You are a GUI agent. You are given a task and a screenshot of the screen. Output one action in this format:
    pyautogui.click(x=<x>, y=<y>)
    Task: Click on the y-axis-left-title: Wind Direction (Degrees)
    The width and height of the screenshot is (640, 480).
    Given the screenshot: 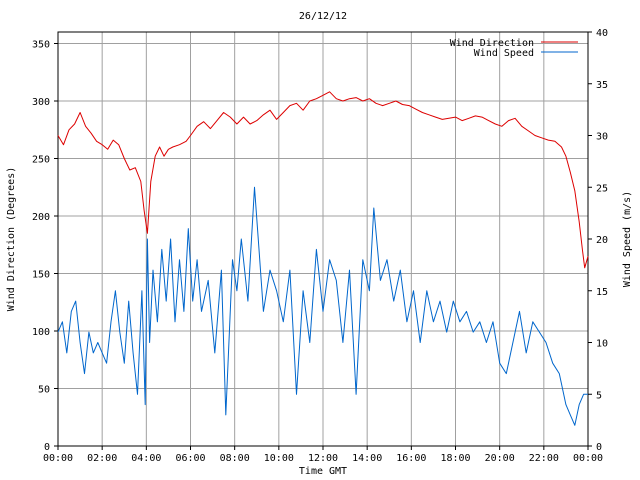 What is the action you would take?
    pyautogui.click(x=11, y=239)
    